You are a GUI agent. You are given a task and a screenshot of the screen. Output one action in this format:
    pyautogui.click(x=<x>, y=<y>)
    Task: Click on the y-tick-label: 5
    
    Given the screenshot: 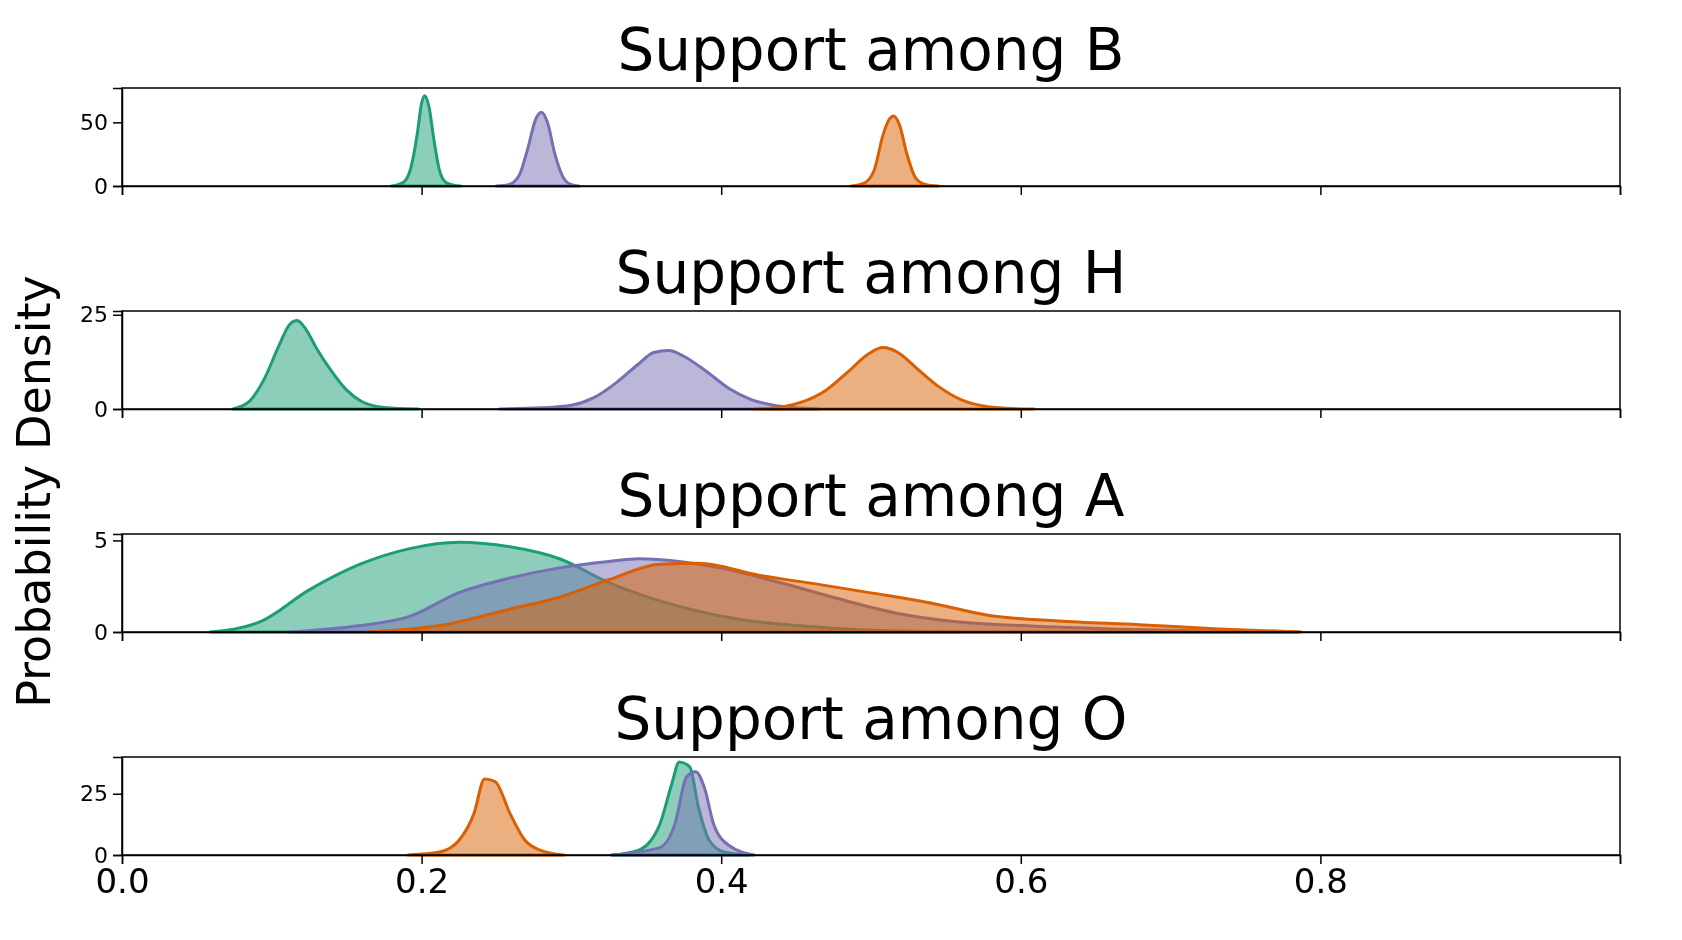 What is the action you would take?
    pyautogui.click(x=101, y=540)
    